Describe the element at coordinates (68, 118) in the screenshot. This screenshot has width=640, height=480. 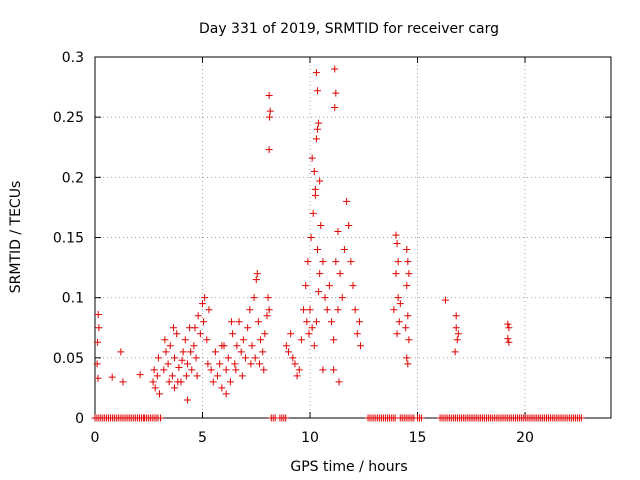
I see `y-tick-label: 0.25` at that location.